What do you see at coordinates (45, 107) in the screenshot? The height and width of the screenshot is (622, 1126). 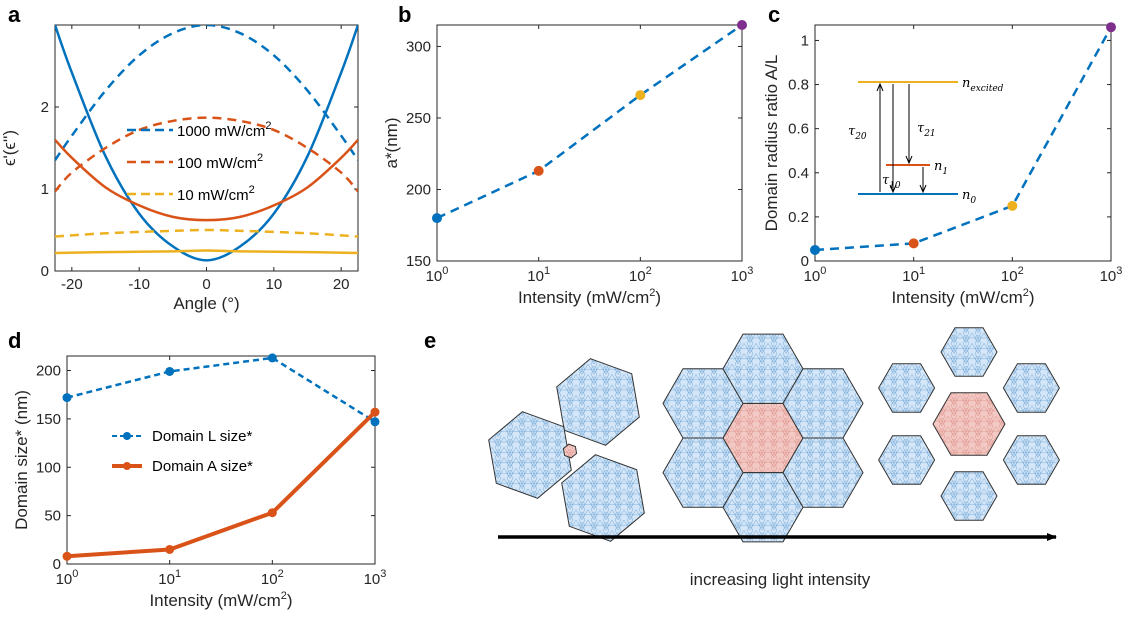 I see `y-tick-label: 2` at bounding box center [45, 107].